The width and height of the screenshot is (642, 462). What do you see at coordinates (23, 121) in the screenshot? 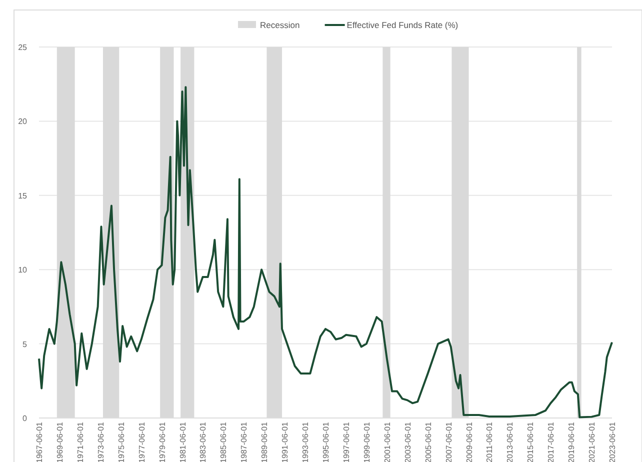
I see `y-tick-label: 20` at bounding box center [23, 121].